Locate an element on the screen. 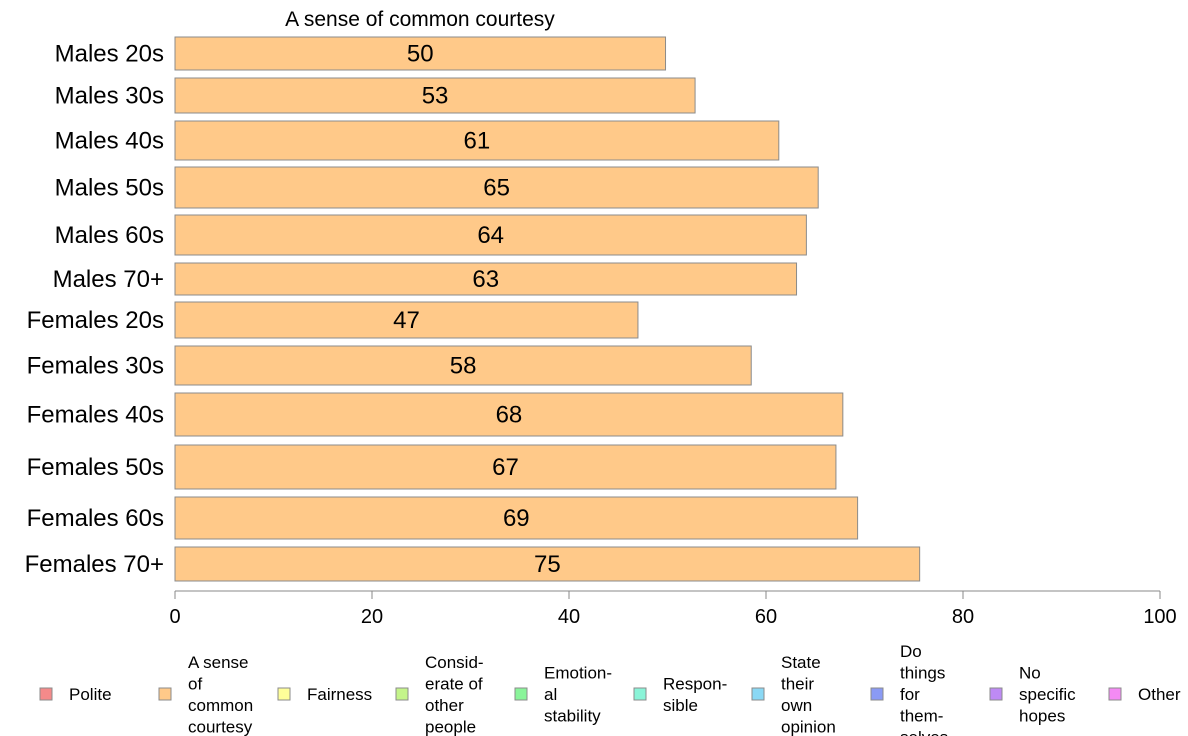 The height and width of the screenshot is (736, 1188). category-label: Males 20s is located at coordinates (109, 54).